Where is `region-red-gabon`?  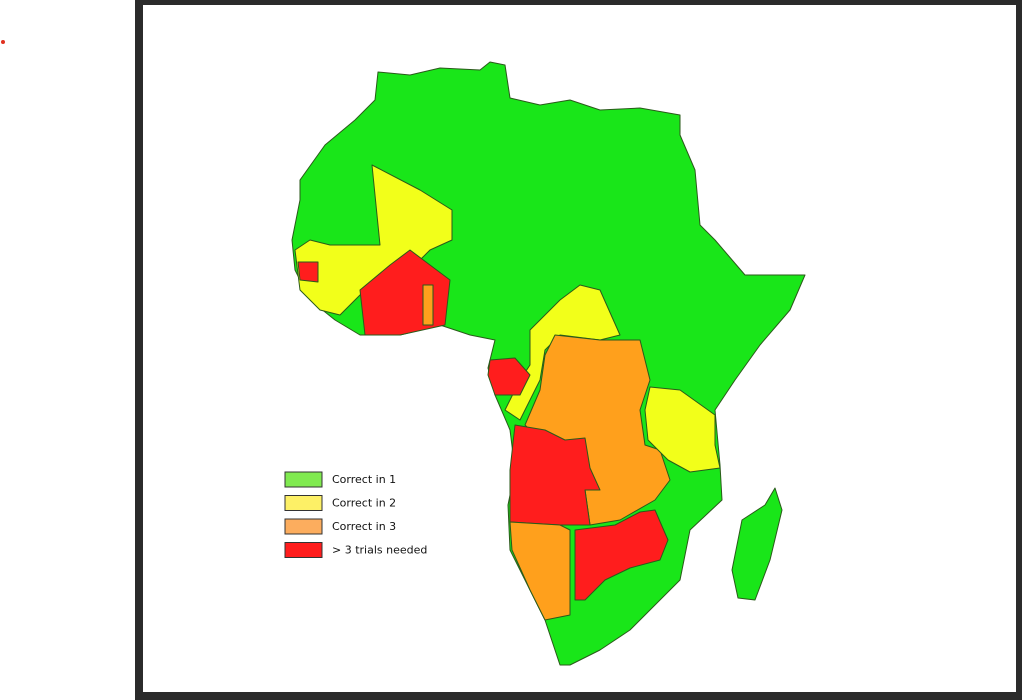
region-red-gabon is located at coordinates (509, 376).